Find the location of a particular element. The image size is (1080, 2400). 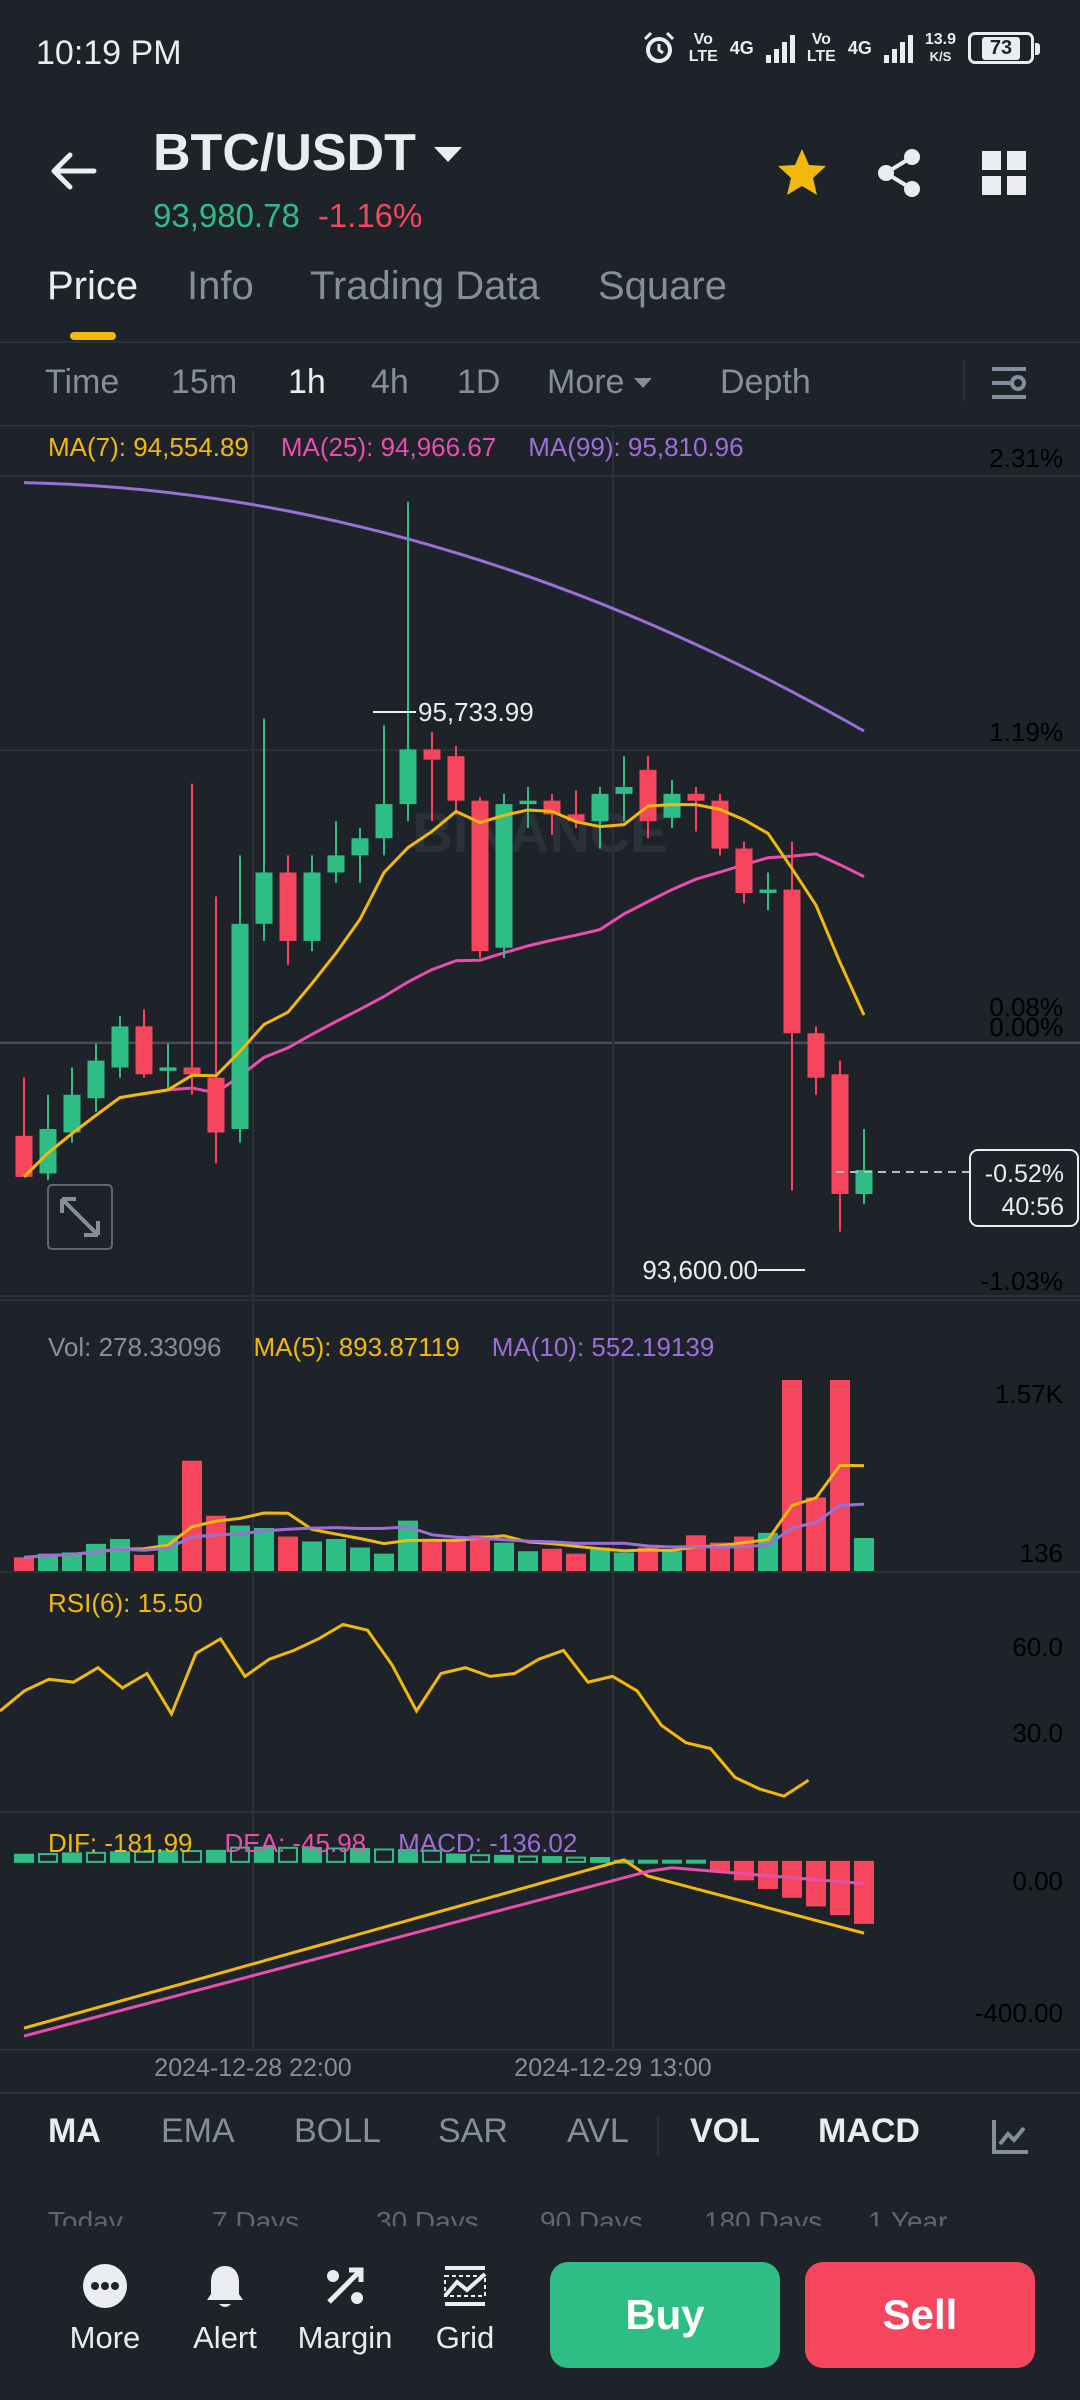

margin-button: Margin is located at coordinates (345, 2309).